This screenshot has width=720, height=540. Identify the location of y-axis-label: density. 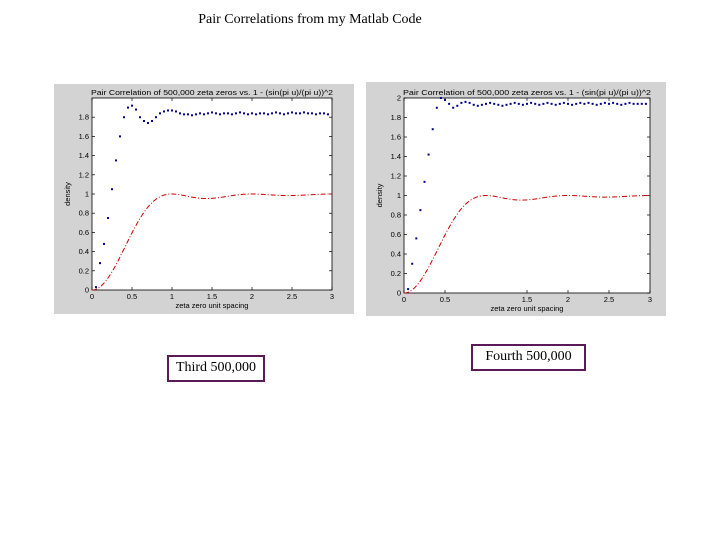
(67, 194).